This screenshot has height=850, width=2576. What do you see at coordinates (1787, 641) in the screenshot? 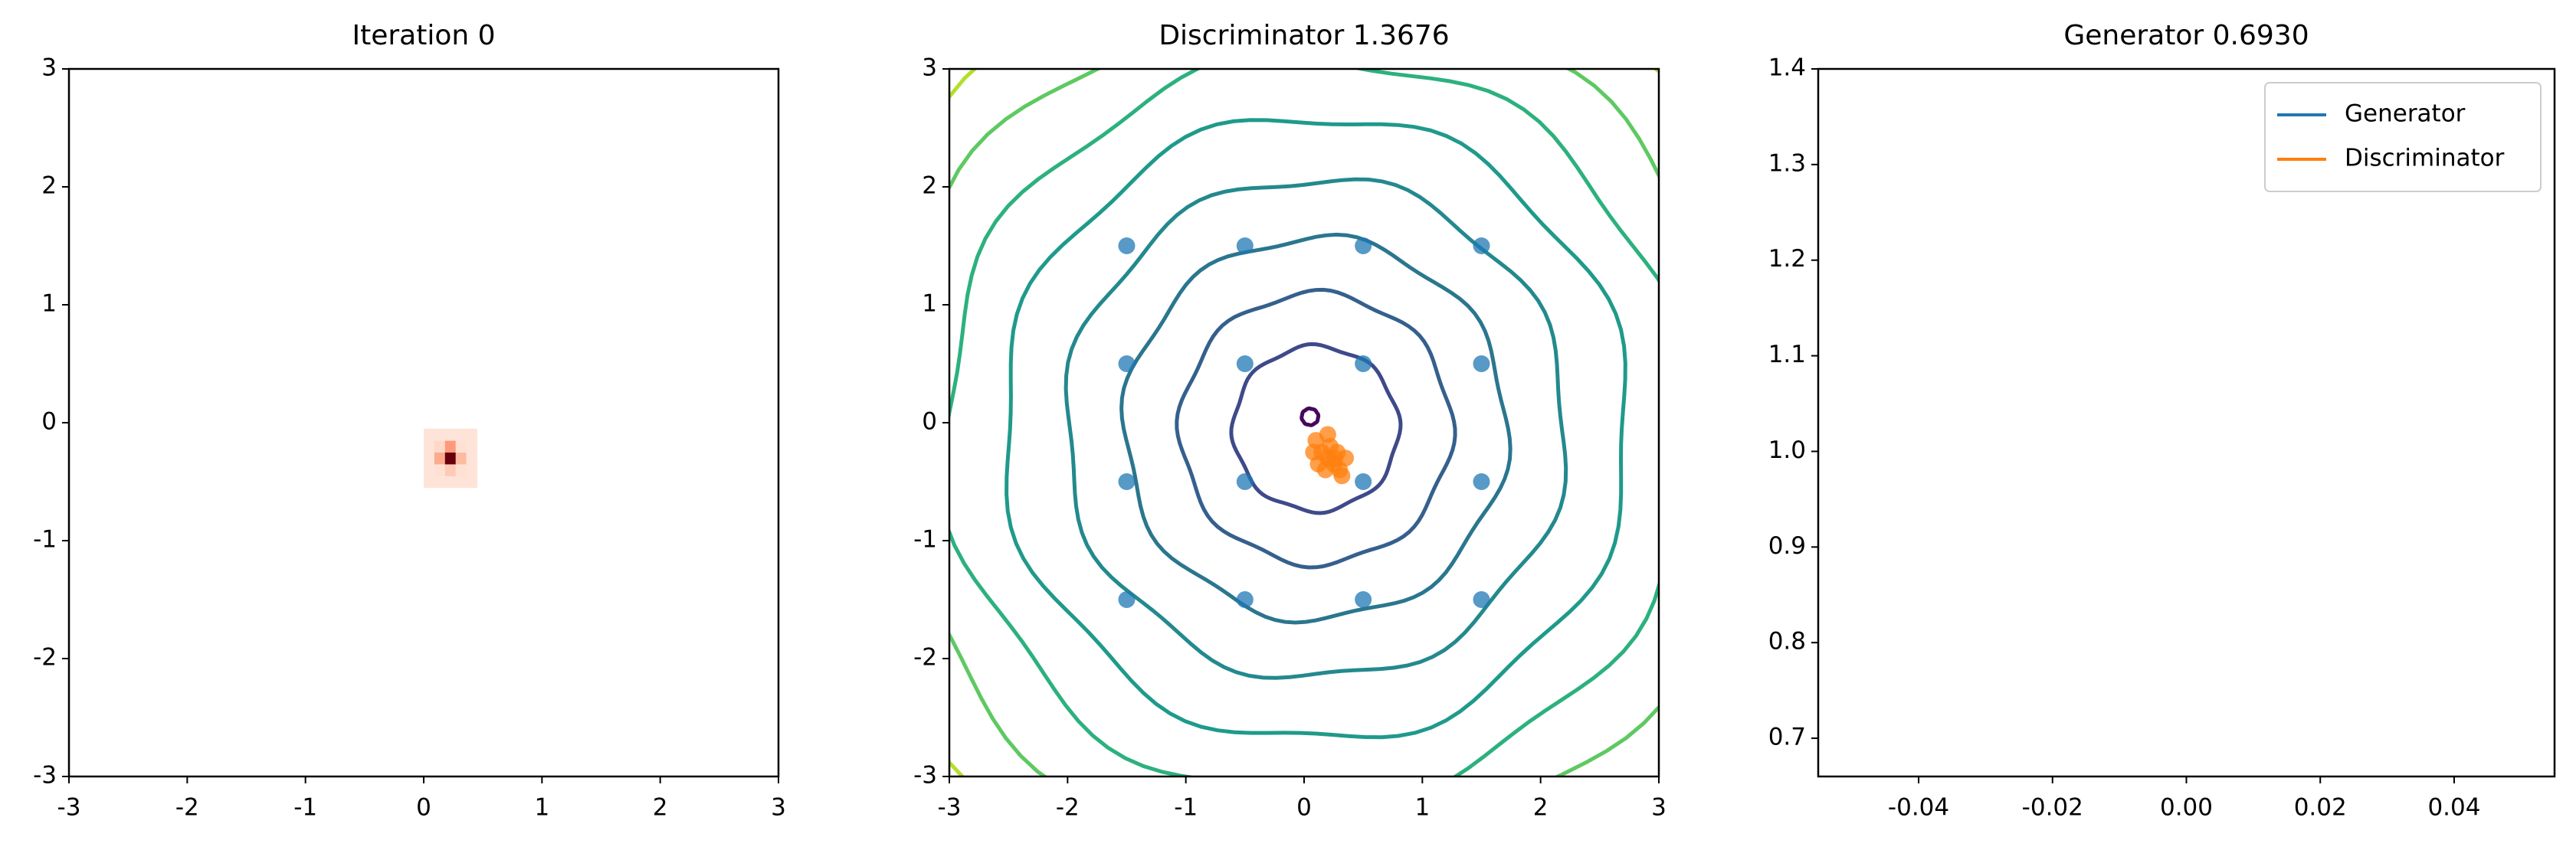
I see `y-tick-label: 0.8` at bounding box center [1787, 641].